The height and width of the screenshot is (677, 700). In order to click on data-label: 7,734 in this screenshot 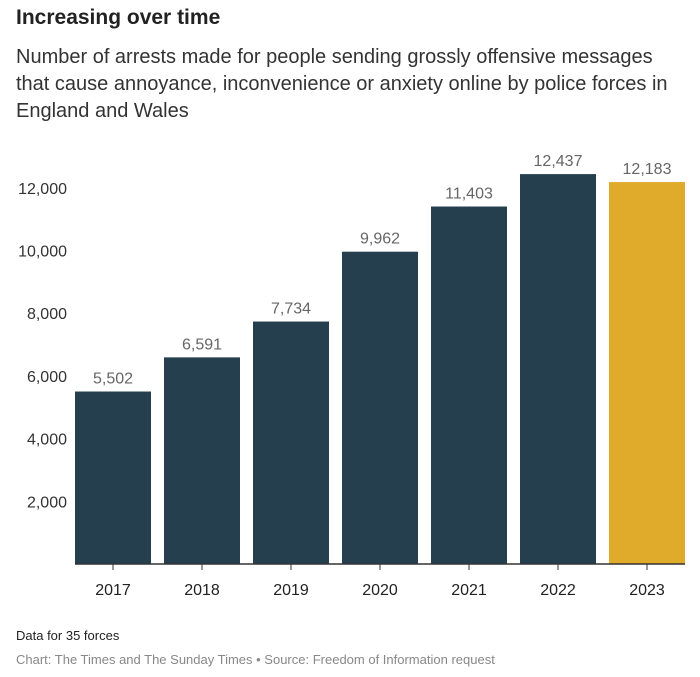, I will do `click(291, 309)`.